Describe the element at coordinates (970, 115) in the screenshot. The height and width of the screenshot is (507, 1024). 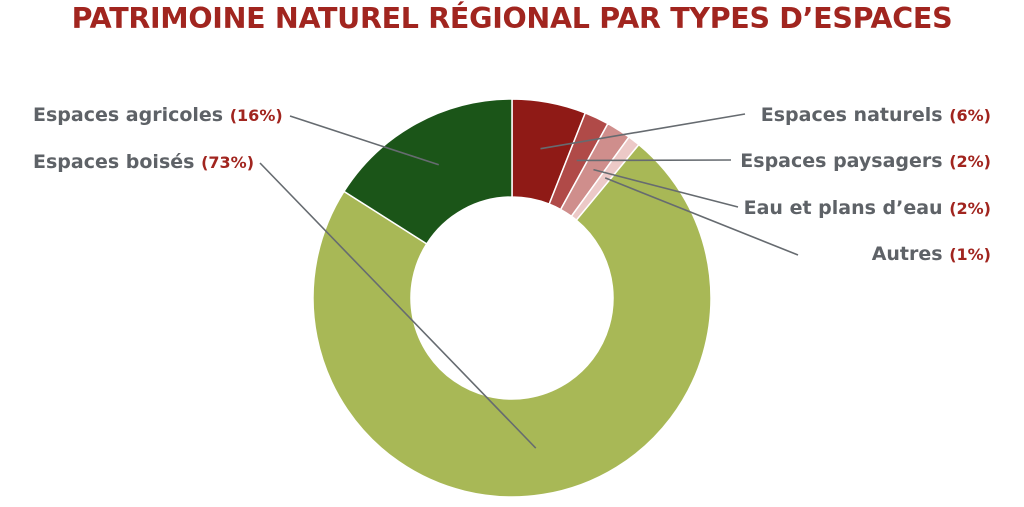
I see `slice-label-percent: (6%)` at that location.